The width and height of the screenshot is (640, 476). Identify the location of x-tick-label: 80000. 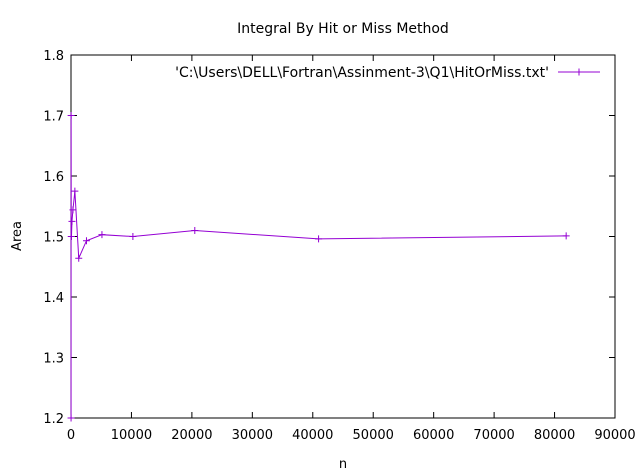
(554, 435).